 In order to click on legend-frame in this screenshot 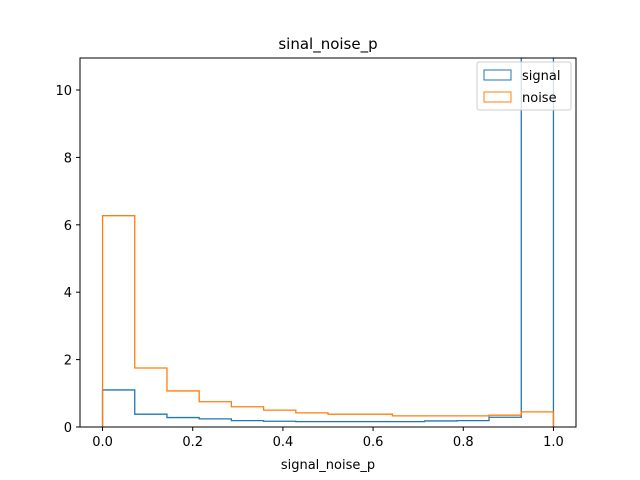, I will do `click(524, 86)`.